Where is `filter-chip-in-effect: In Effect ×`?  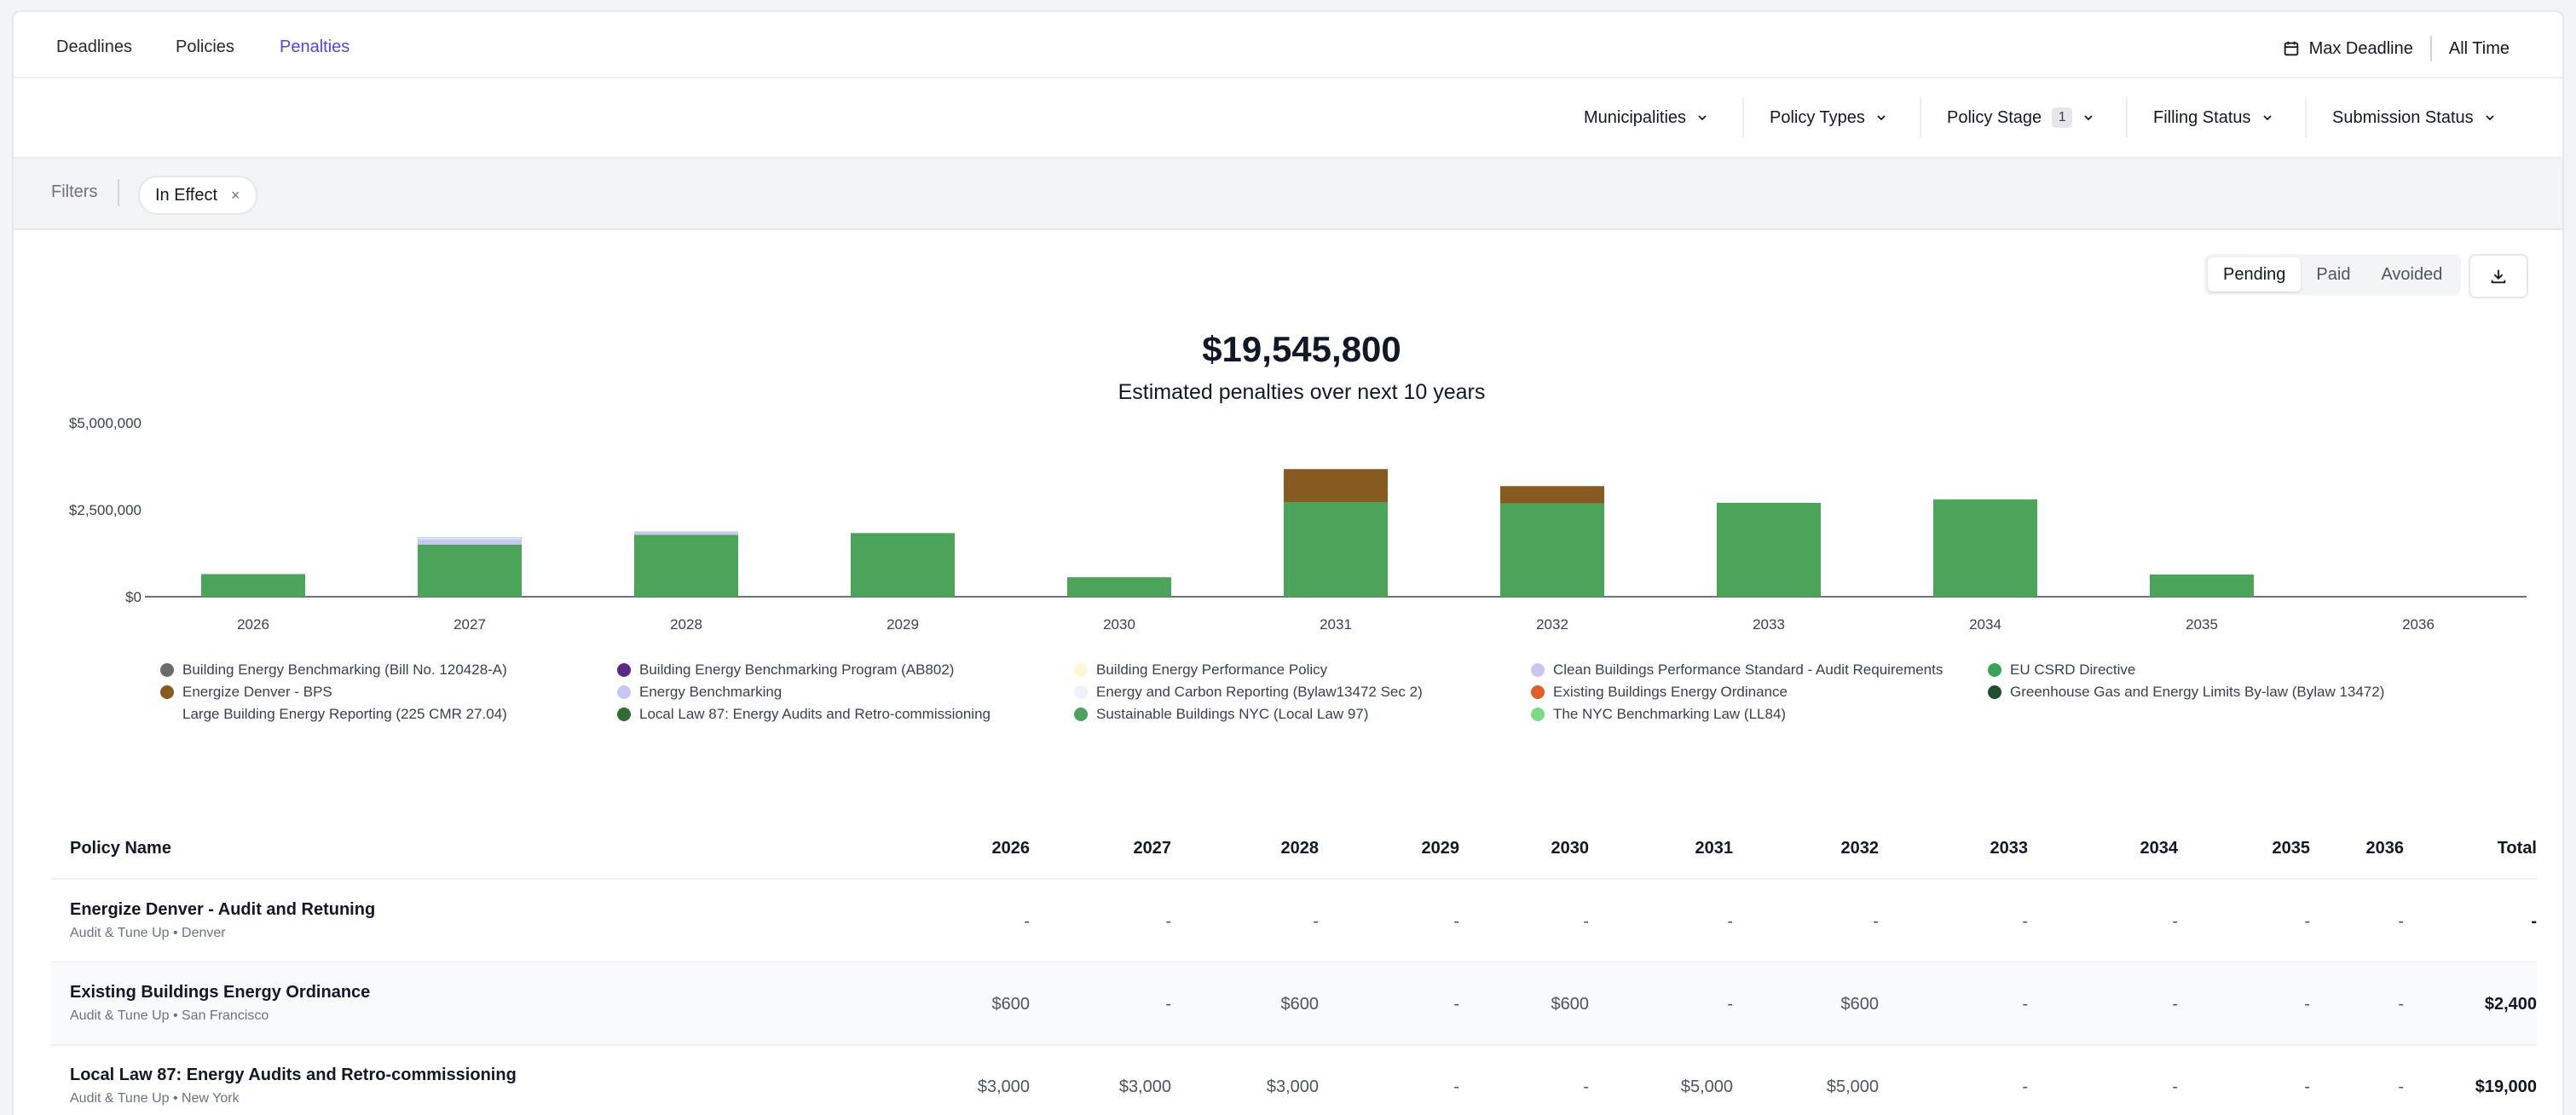
filter-chip-in-effect: In Effect × is located at coordinates (197, 195).